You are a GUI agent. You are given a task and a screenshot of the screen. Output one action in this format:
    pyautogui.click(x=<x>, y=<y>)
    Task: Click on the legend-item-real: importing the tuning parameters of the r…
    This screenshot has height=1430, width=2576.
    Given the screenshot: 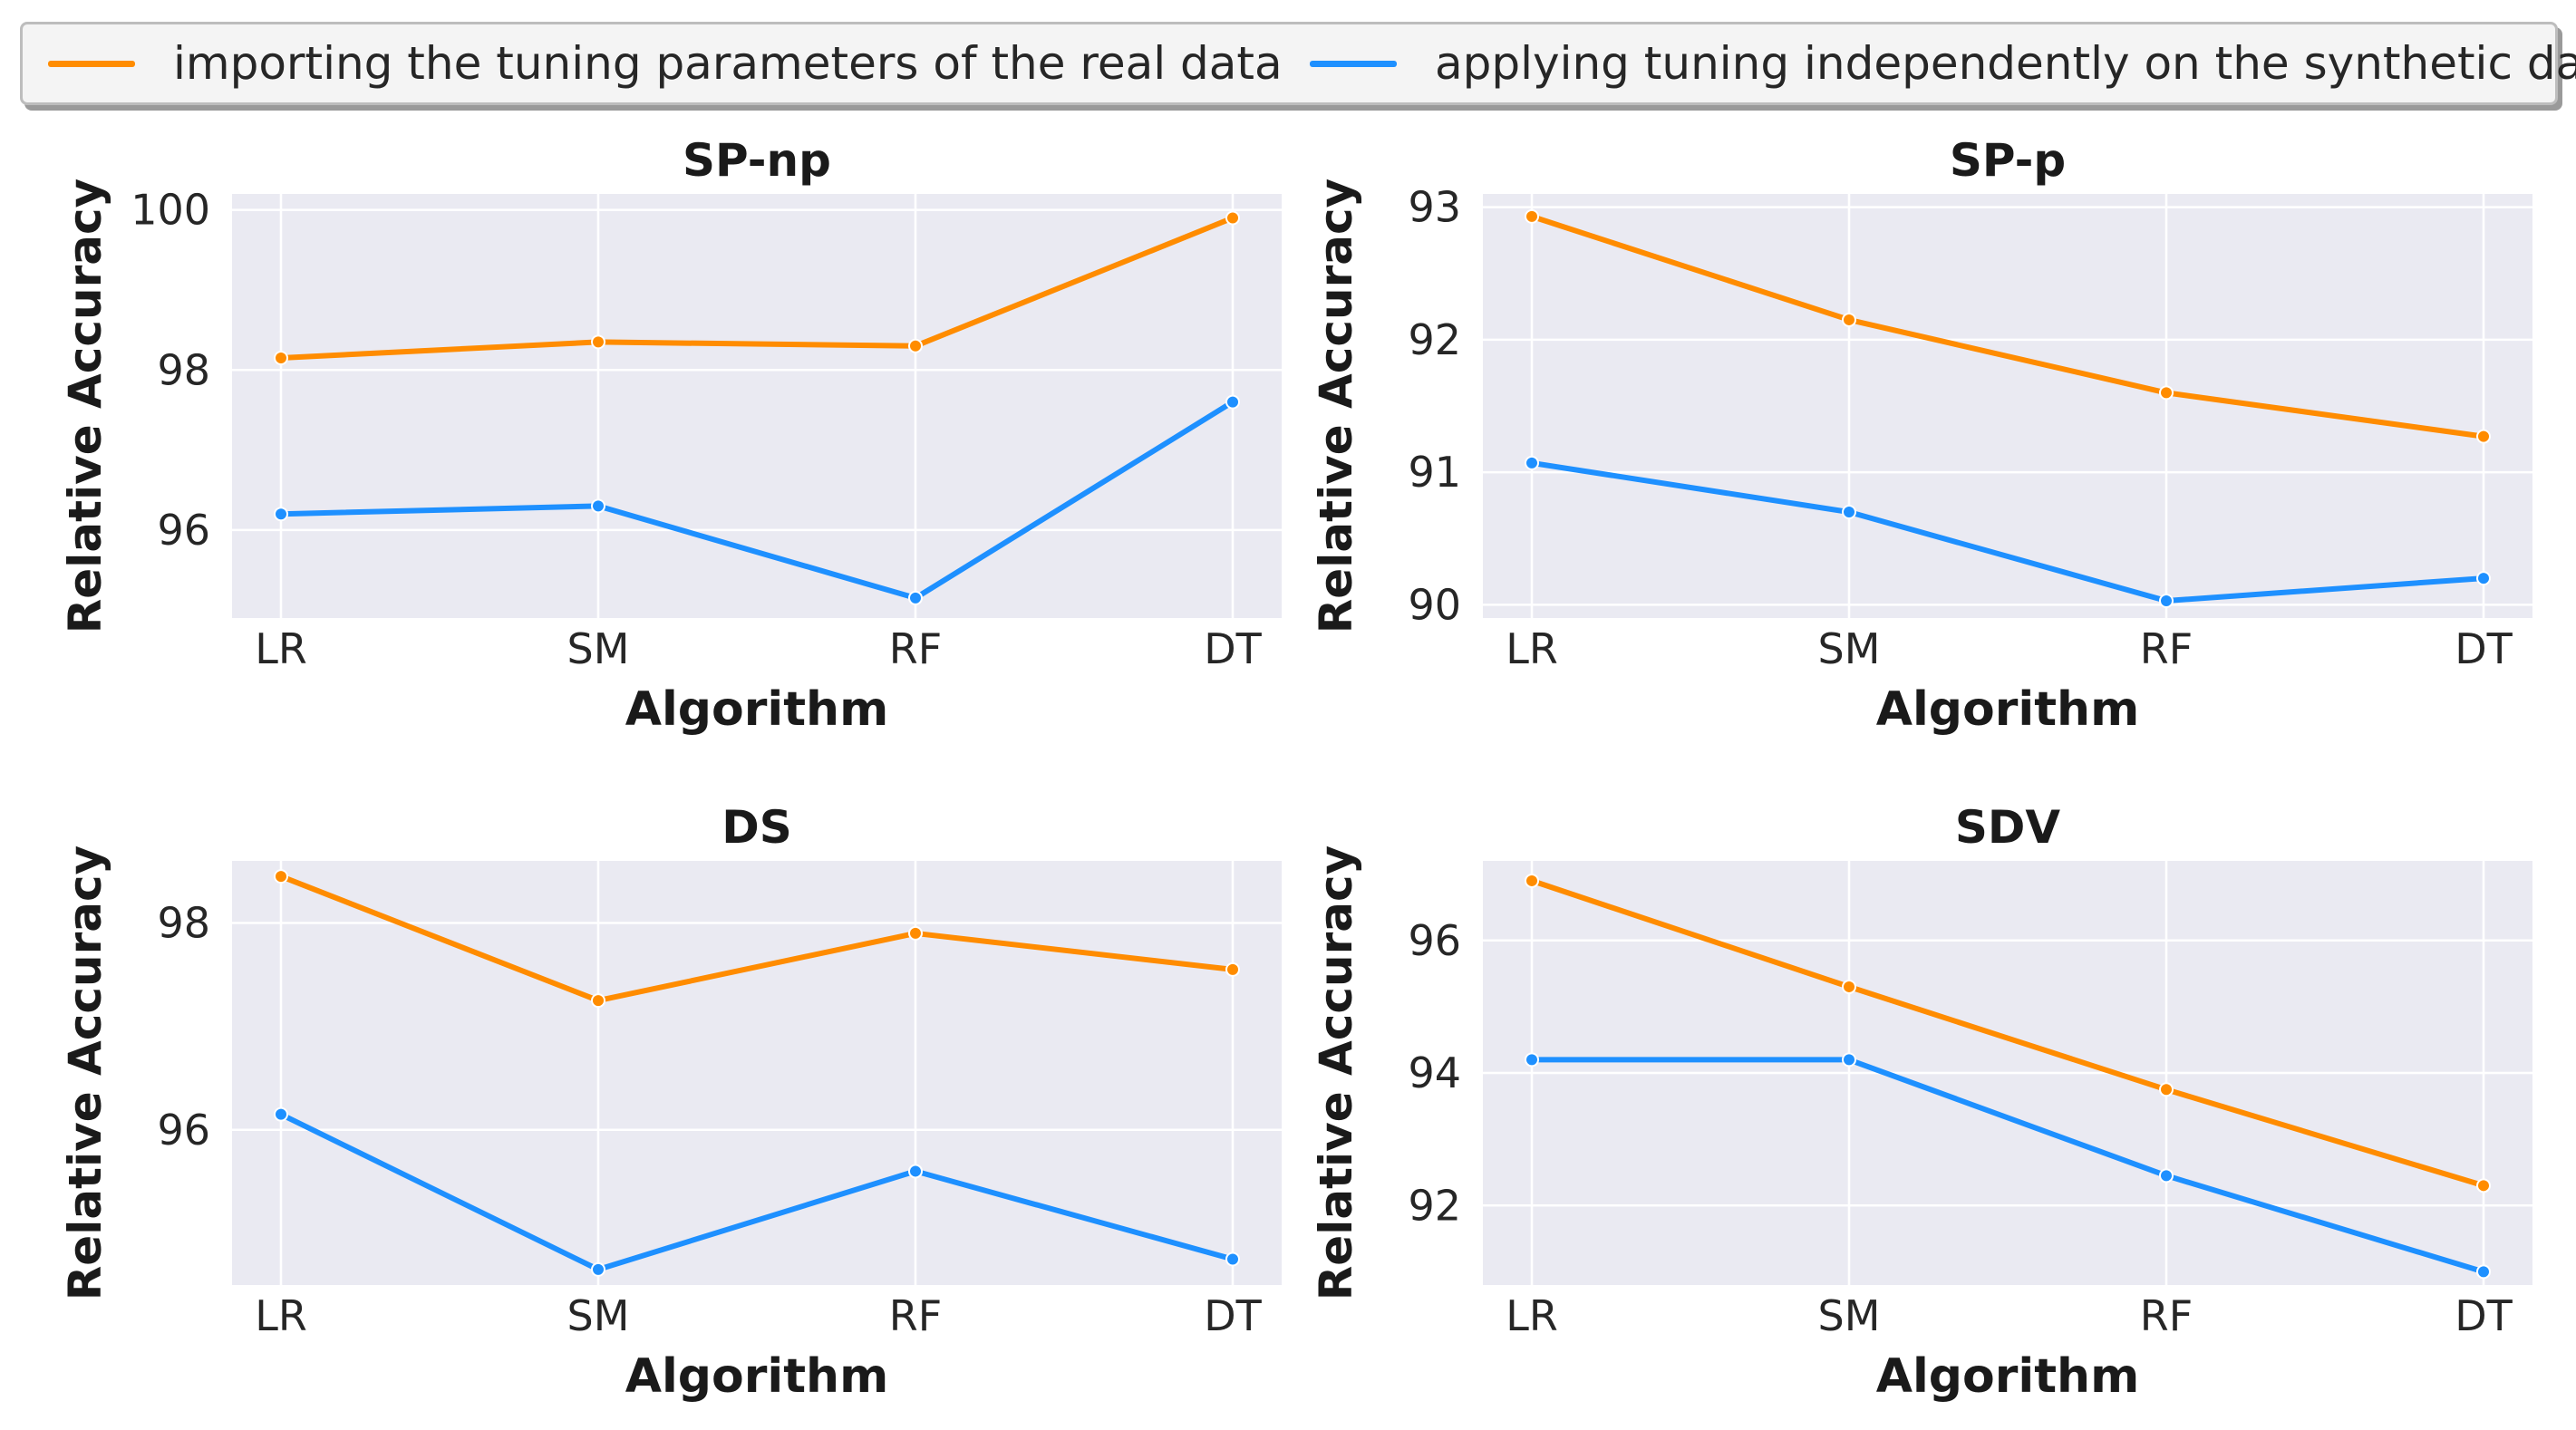 What is the action you would take?
    pyautogui.click(x=665, y=63)
    